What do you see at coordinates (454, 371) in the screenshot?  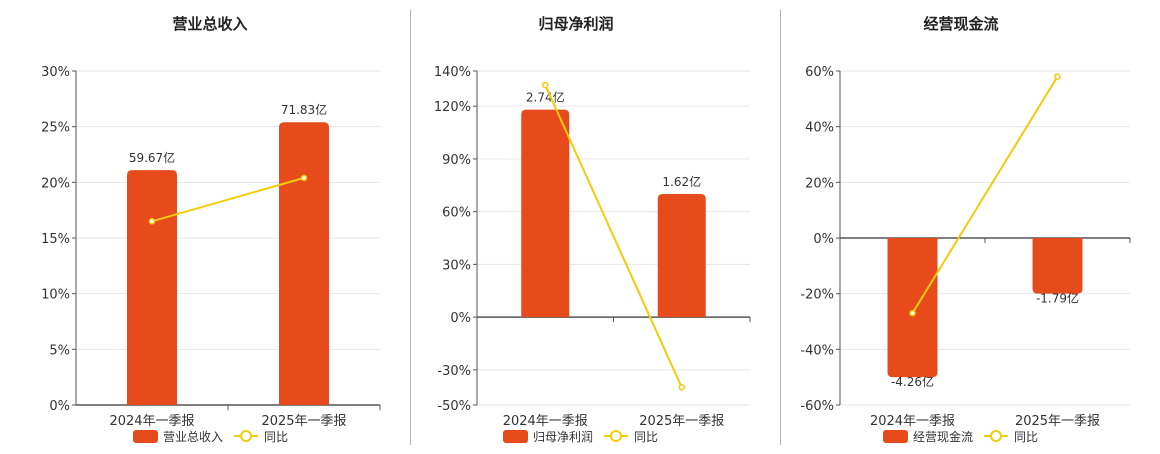 I see `y-tick-label: -30%` at bounding box center [454, 371].